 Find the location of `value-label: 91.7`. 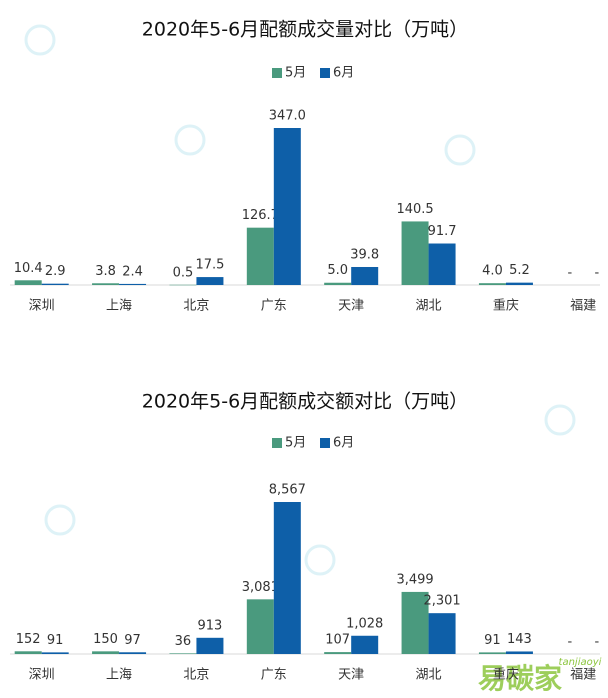

value-label: 91.7 is located at coordinates (442, 231).